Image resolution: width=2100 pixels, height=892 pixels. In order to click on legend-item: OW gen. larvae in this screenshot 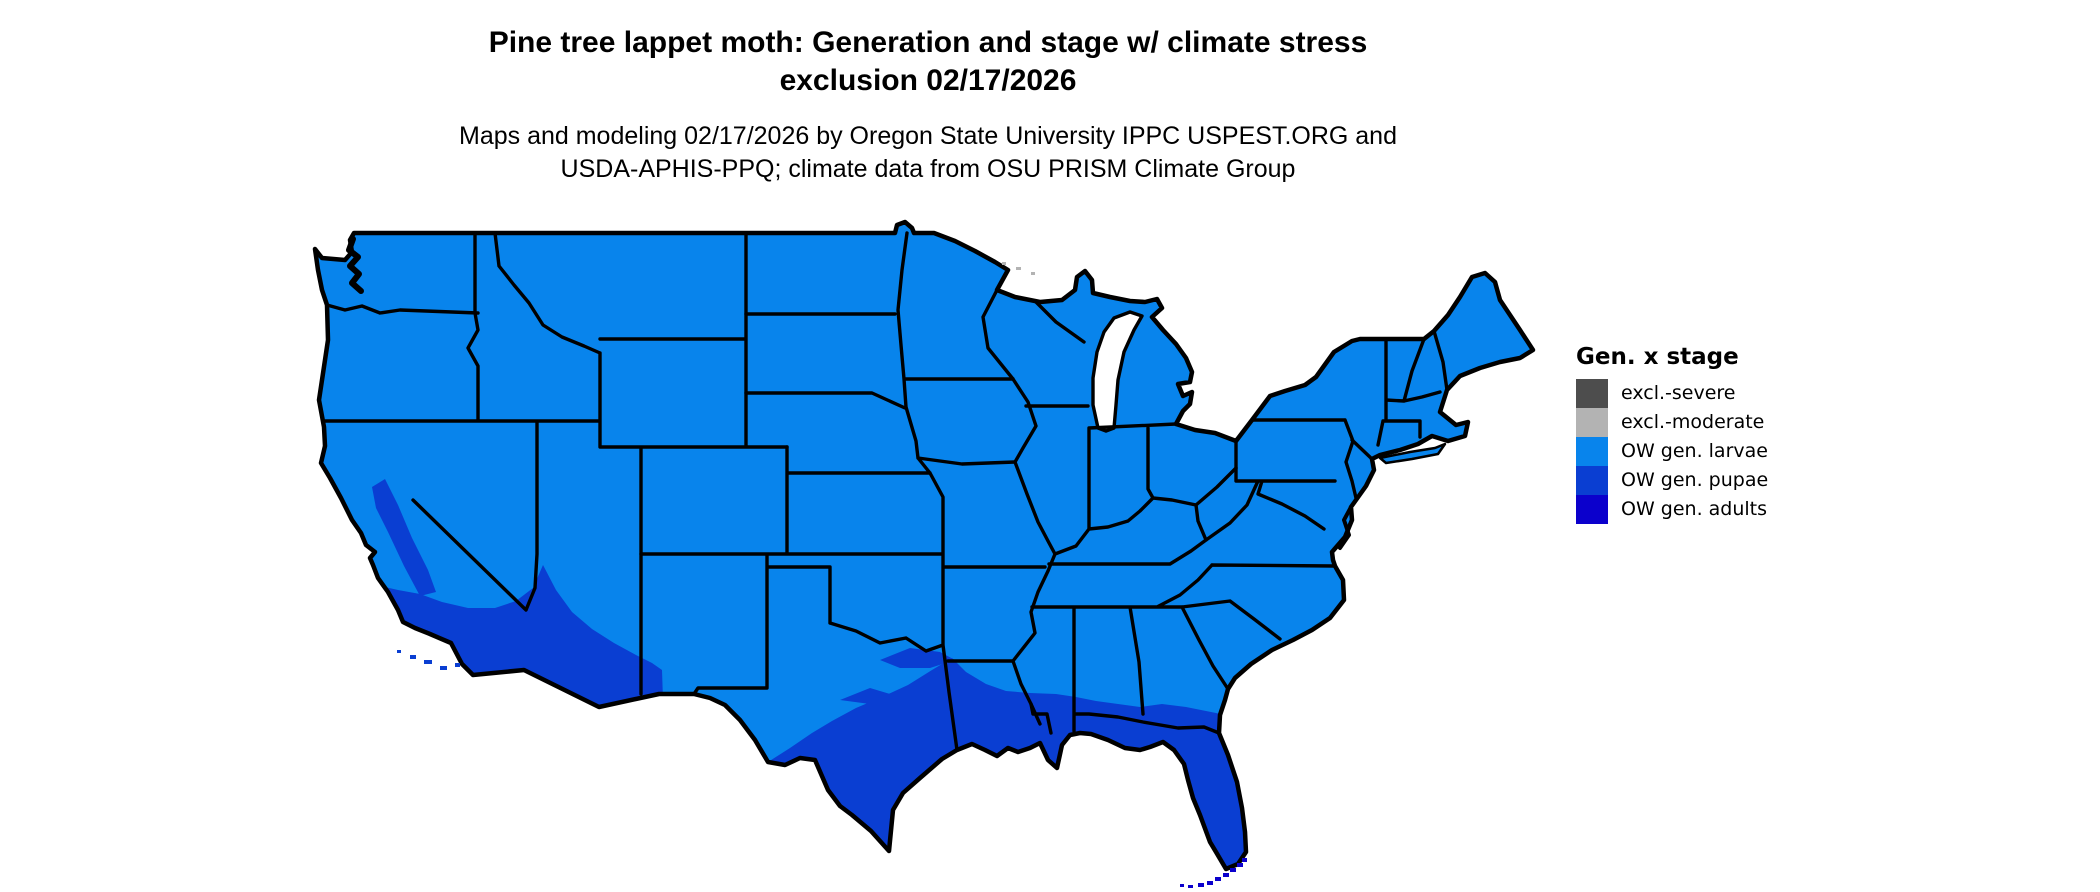, I will do `click(1672, 451)`.